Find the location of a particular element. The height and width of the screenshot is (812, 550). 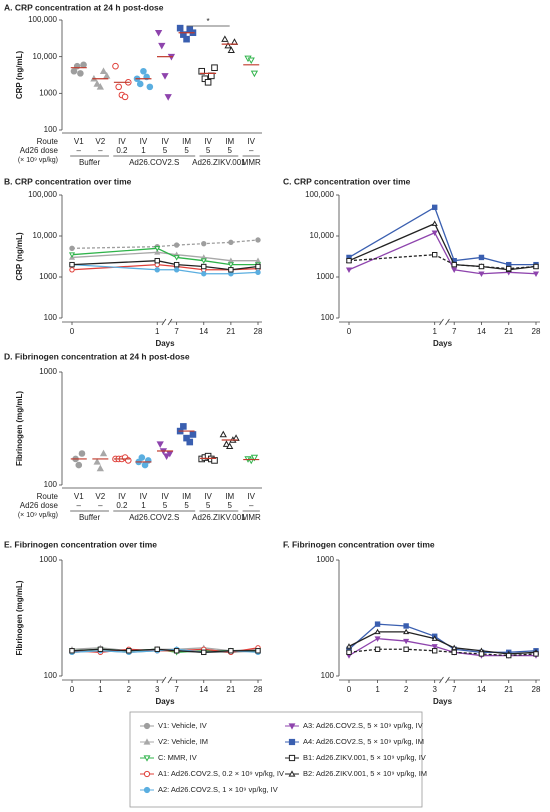

x-tick-label: 7 is located at coordinates (176, 331).